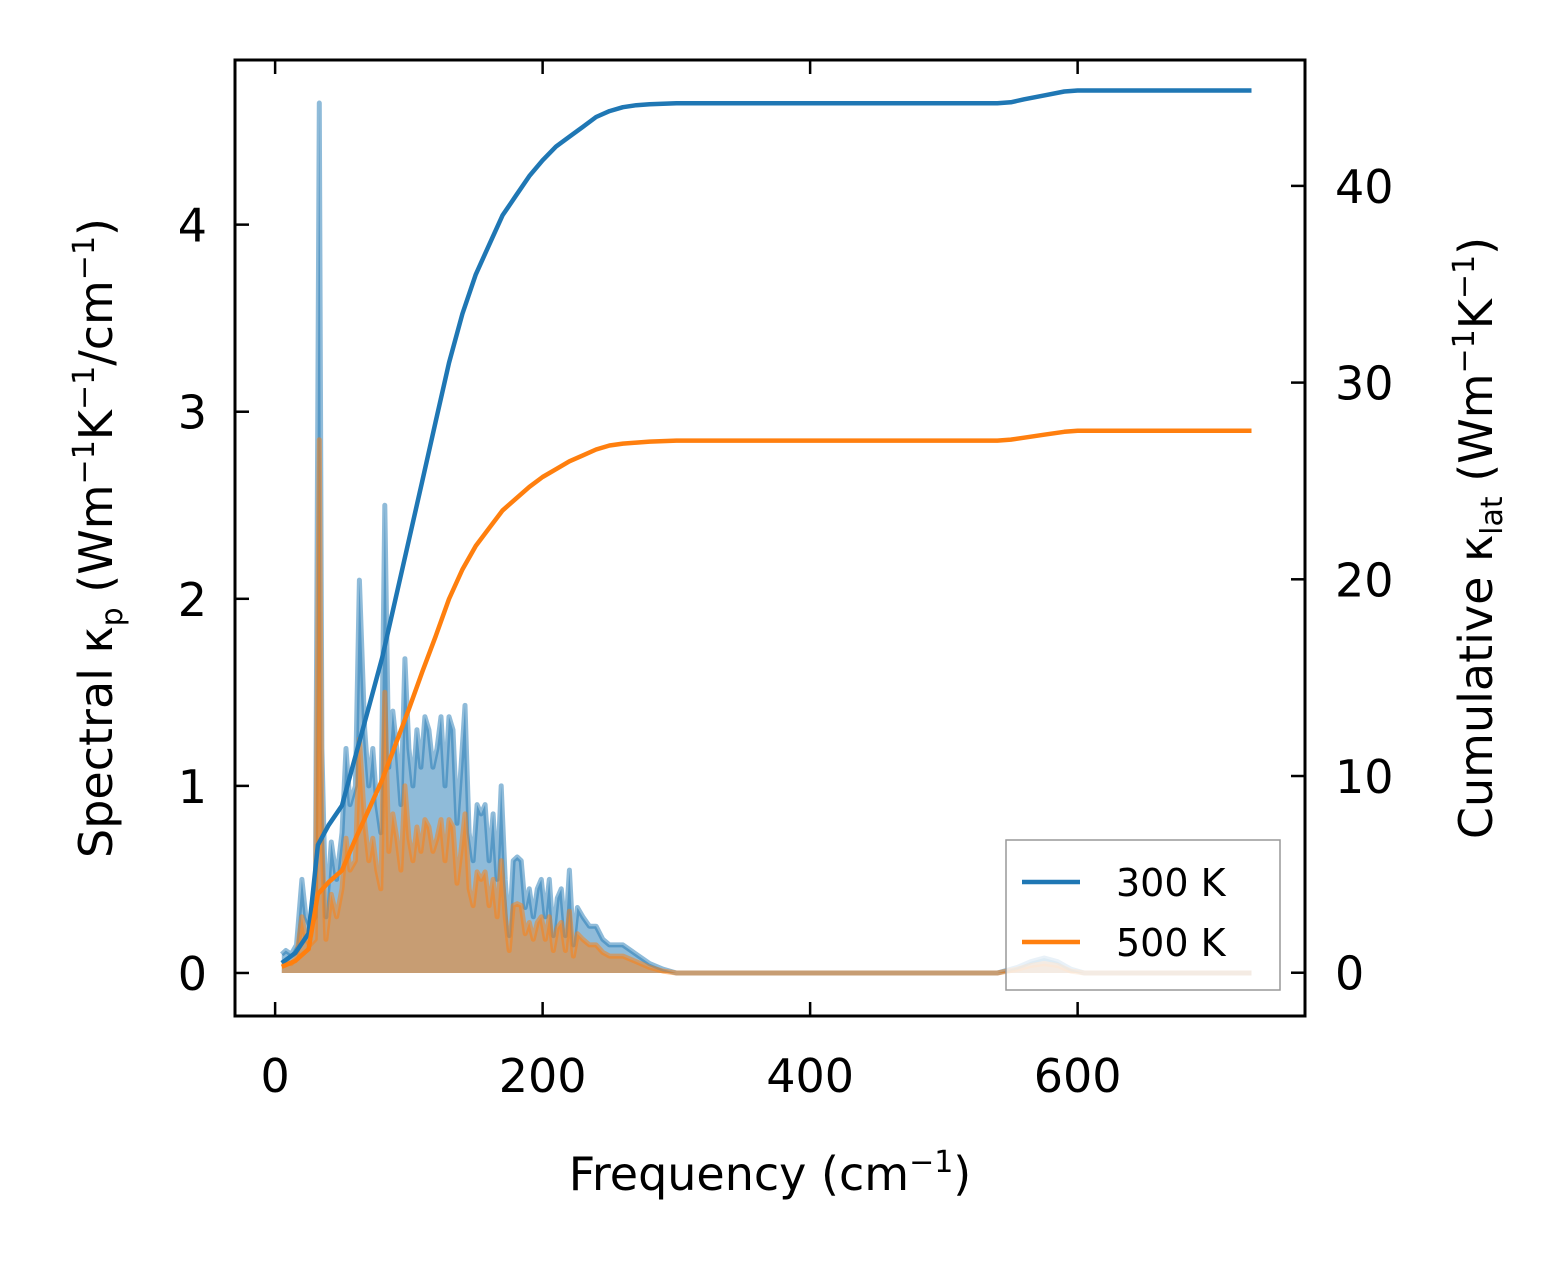  I want to click on y-left-tick-label-2: 2, so click(192, 600).